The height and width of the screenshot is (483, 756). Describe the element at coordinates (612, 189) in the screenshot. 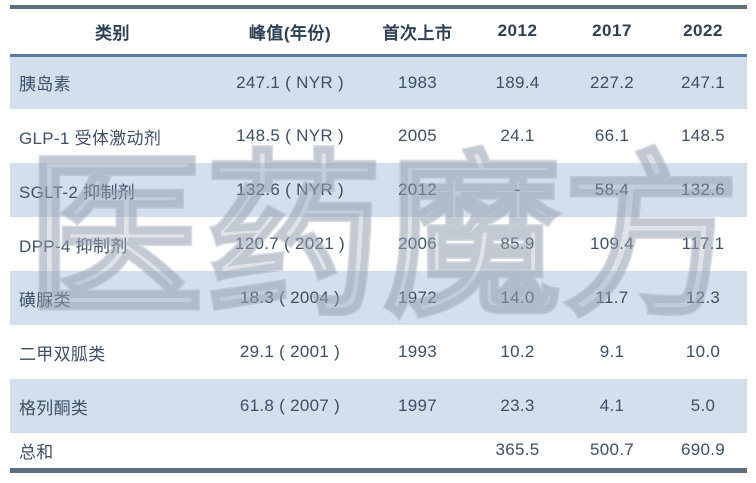

I see `cell-2017: 58.4` at that location.